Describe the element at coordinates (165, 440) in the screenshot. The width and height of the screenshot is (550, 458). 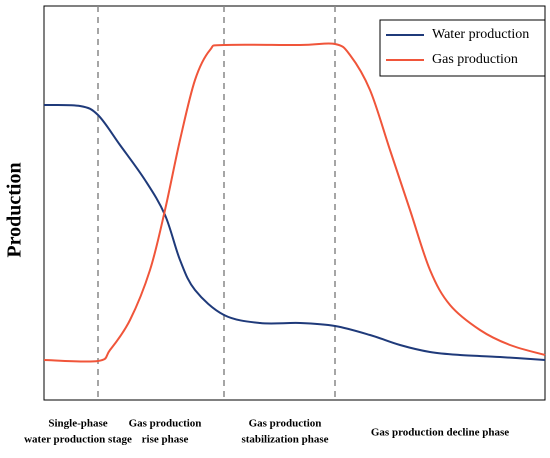
I see `phase-label: rise phase` at that location.